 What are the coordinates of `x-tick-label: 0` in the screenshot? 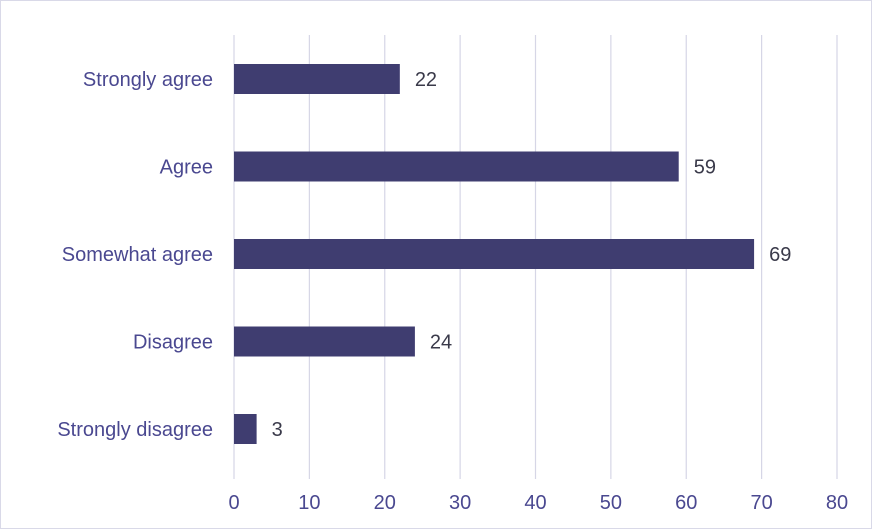 It's located at (233, 503).